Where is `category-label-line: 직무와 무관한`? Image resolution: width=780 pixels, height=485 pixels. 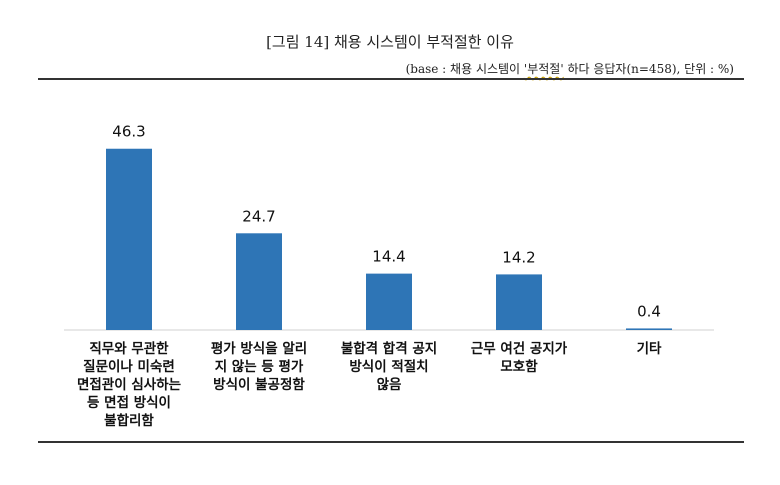
category-label-line: 직무와 무관한 is located at coordinates (129, 349).